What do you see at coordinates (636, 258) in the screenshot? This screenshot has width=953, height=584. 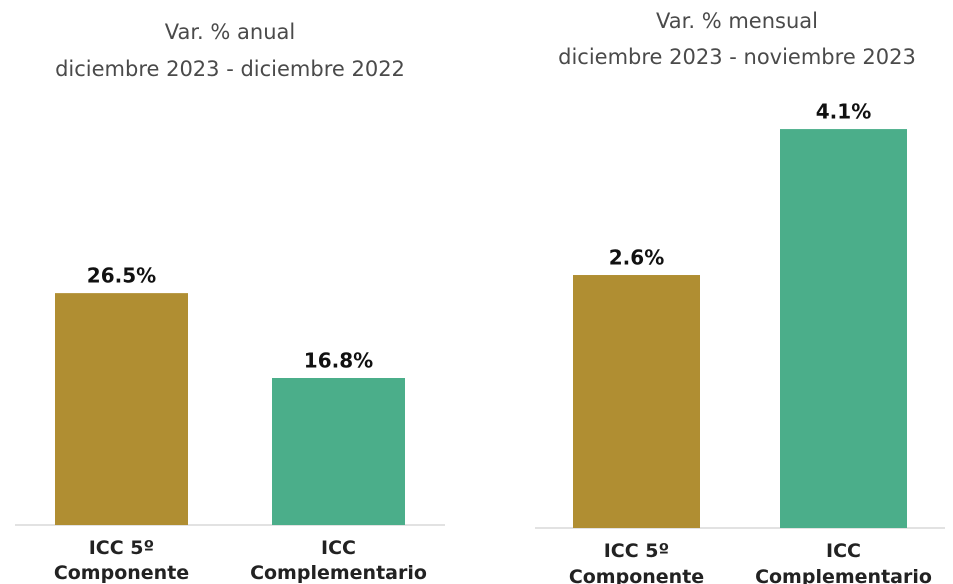 I see `value-label: 2.6%` at bounding box center [636, 258].